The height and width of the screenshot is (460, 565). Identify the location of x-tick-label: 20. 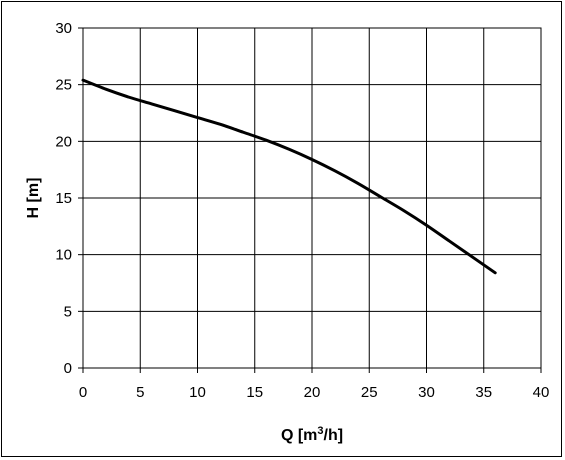
(312, 392).